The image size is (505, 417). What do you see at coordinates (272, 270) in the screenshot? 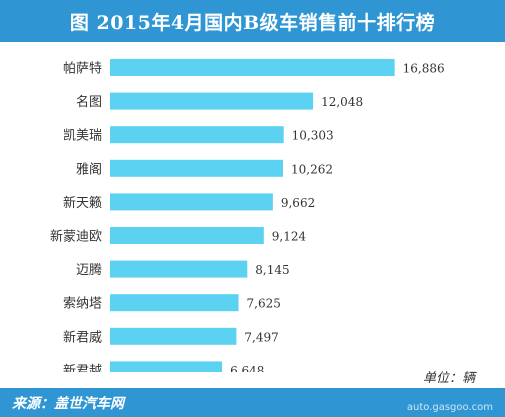
I see `value-label: 8,145` at bounding box center [272, 270].